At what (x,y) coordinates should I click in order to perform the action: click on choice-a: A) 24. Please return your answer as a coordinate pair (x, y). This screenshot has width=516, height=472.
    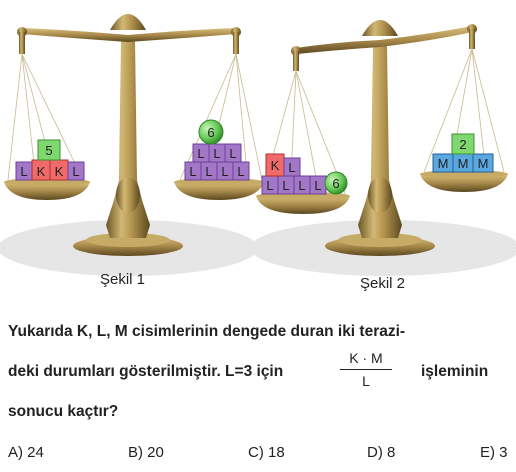
    Looking at the image, I should click on (26, 452).